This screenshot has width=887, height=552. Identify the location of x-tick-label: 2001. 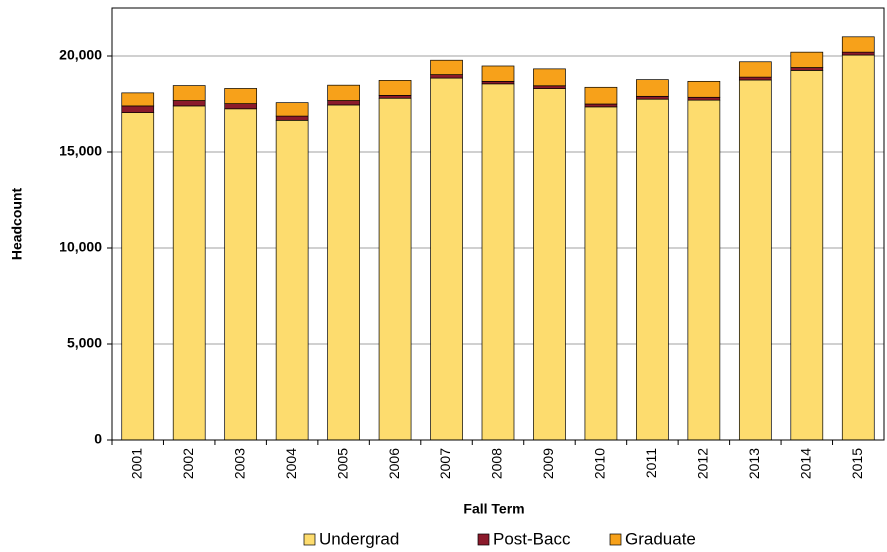
(136, 463).